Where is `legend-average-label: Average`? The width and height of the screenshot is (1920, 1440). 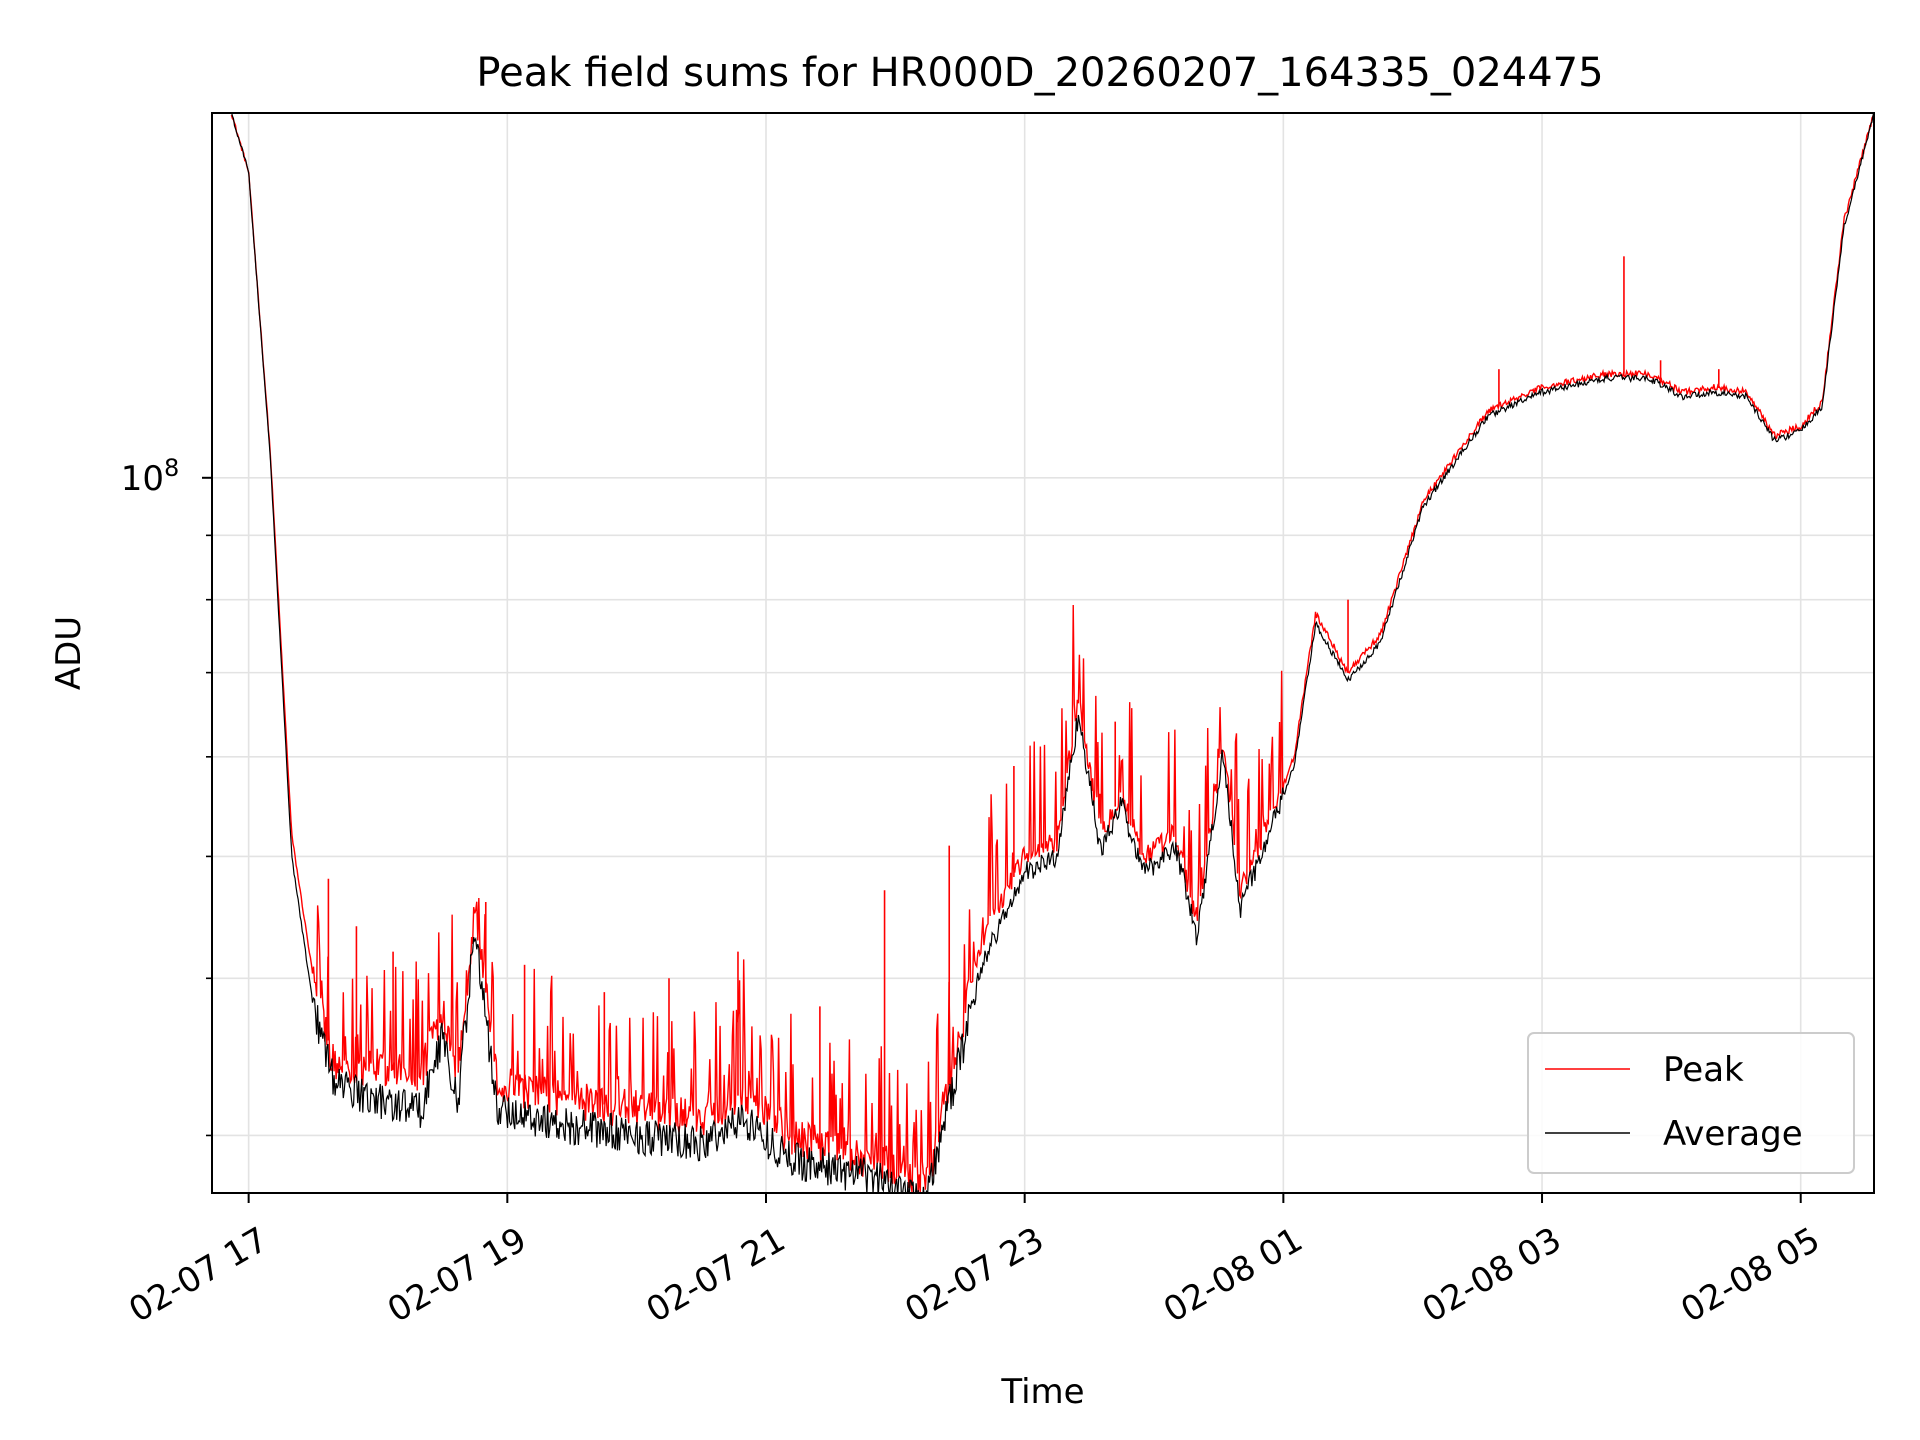 legend-average-label: Average is located at coordinates (1733, 1134).